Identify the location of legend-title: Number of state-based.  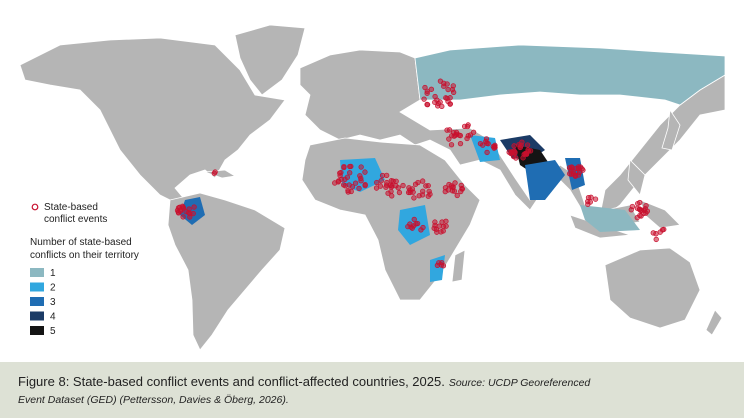
(81, 242).